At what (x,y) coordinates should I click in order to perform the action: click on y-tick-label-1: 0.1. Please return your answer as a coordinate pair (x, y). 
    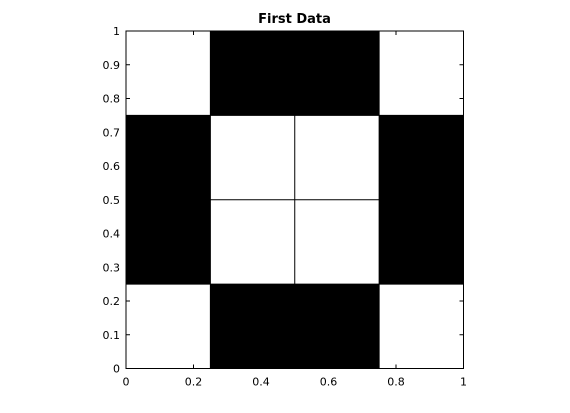
    Looking at the image, I should click on (112, 335).